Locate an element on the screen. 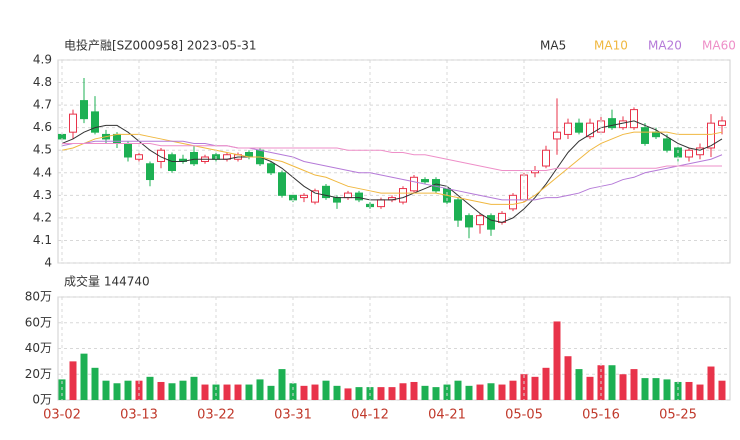 The width and height of the screenshot is (740, 440). y-tick-label: 4.9 is located at coordinates (42, 60).